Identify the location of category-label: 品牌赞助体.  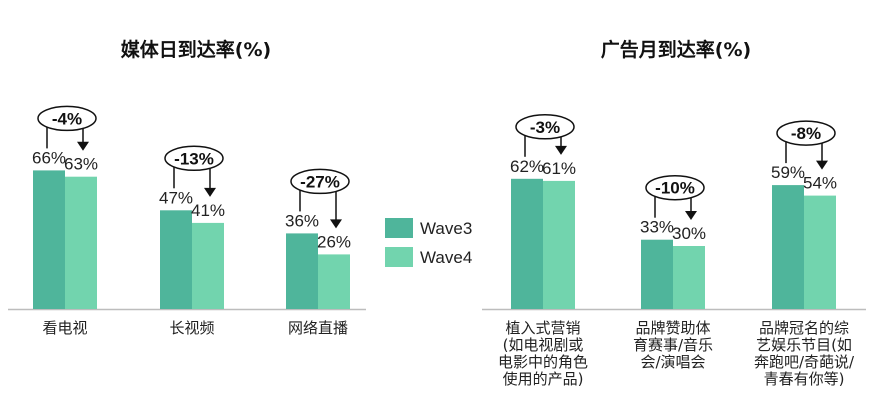
(672, 328).